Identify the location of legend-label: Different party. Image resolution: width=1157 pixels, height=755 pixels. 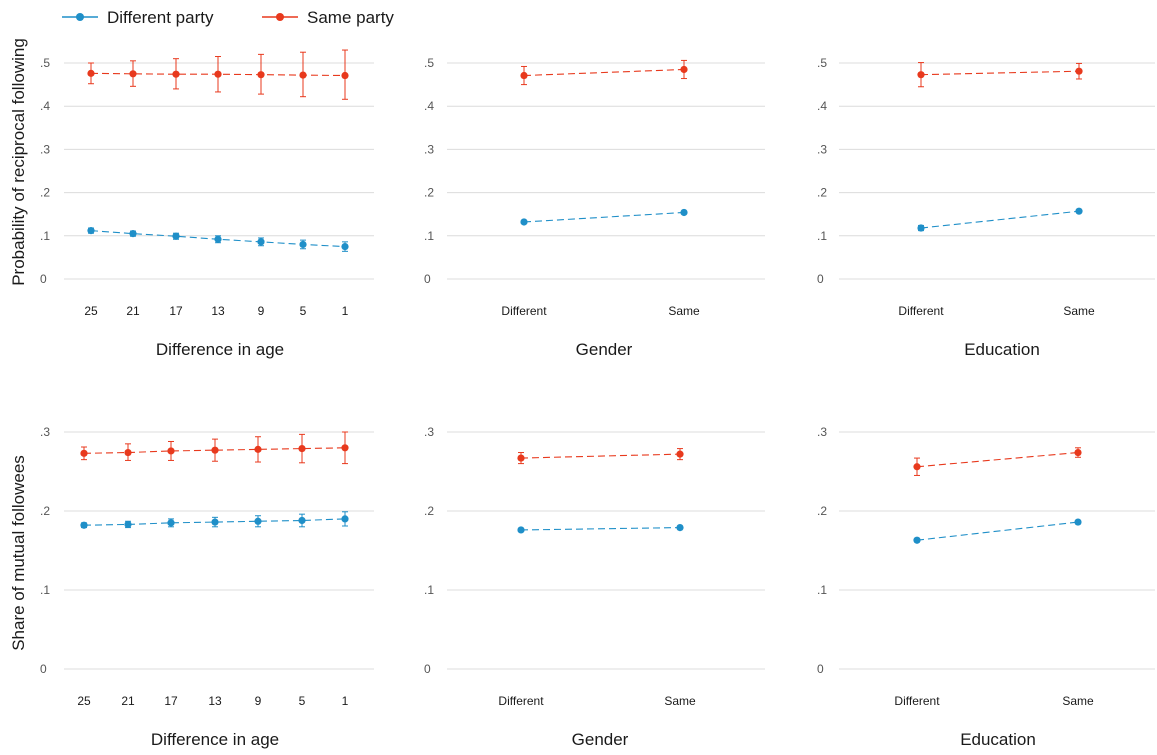
(160, 17).